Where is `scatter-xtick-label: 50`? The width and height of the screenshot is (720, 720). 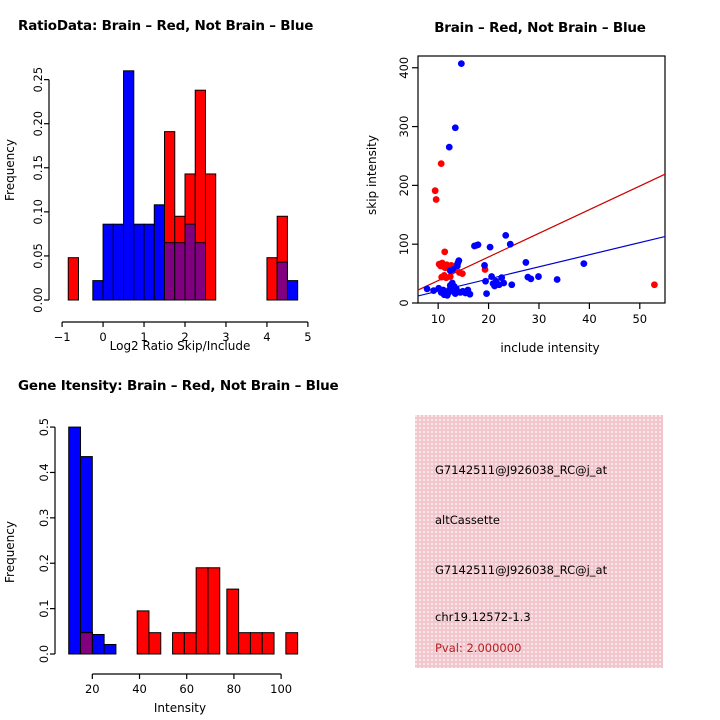 scatter-xtick-label: 50 is located at coordinates (639, 319).